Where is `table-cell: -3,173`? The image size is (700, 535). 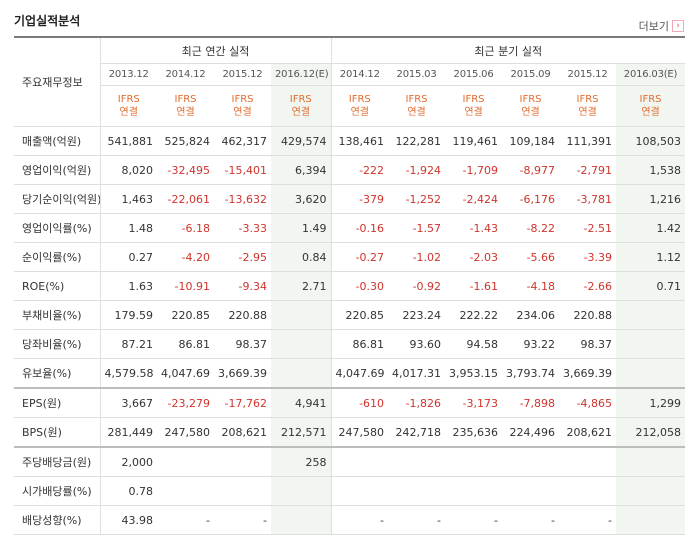
table-cell: -3,173 is located at coordinates (474, 402).